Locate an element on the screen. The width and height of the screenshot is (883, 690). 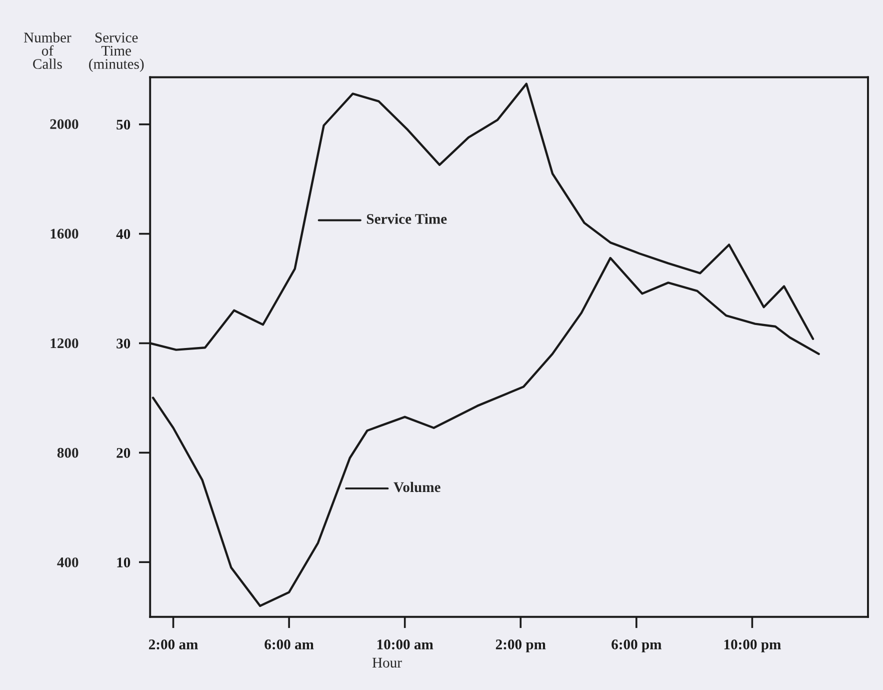
y-tick-label: 40 is located at coordinates (123, 234).